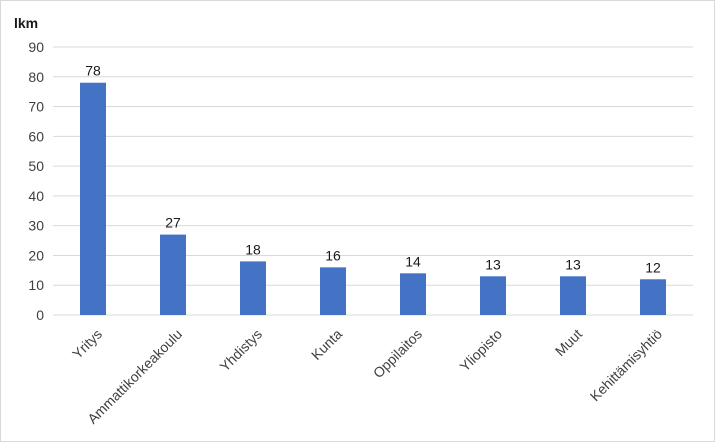 Image resolution: width=715 pixels, height=443 pixels. Describe the element at coordinates (36, 196) in the screenshot. I see `y-tick-label: 40` at that location.